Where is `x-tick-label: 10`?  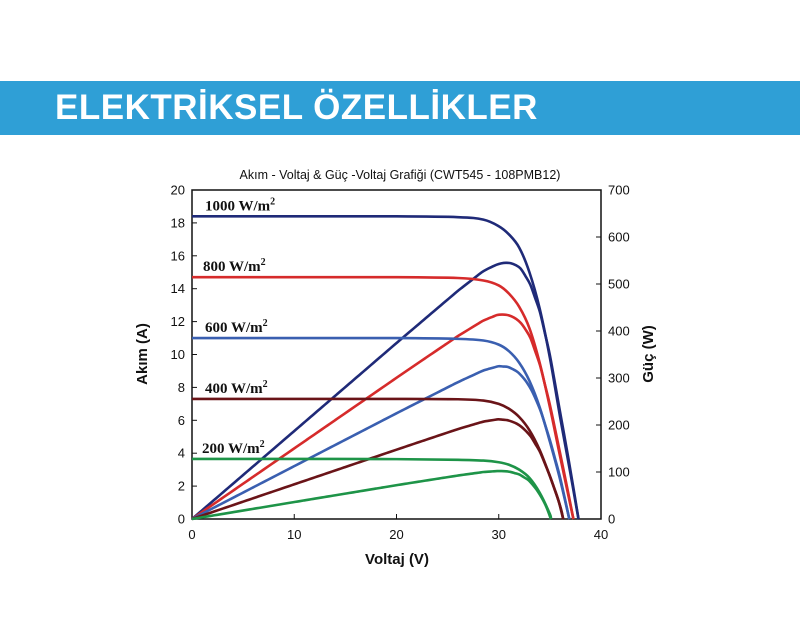
x-tick-label: 10 is located at coordinates (294, 534).